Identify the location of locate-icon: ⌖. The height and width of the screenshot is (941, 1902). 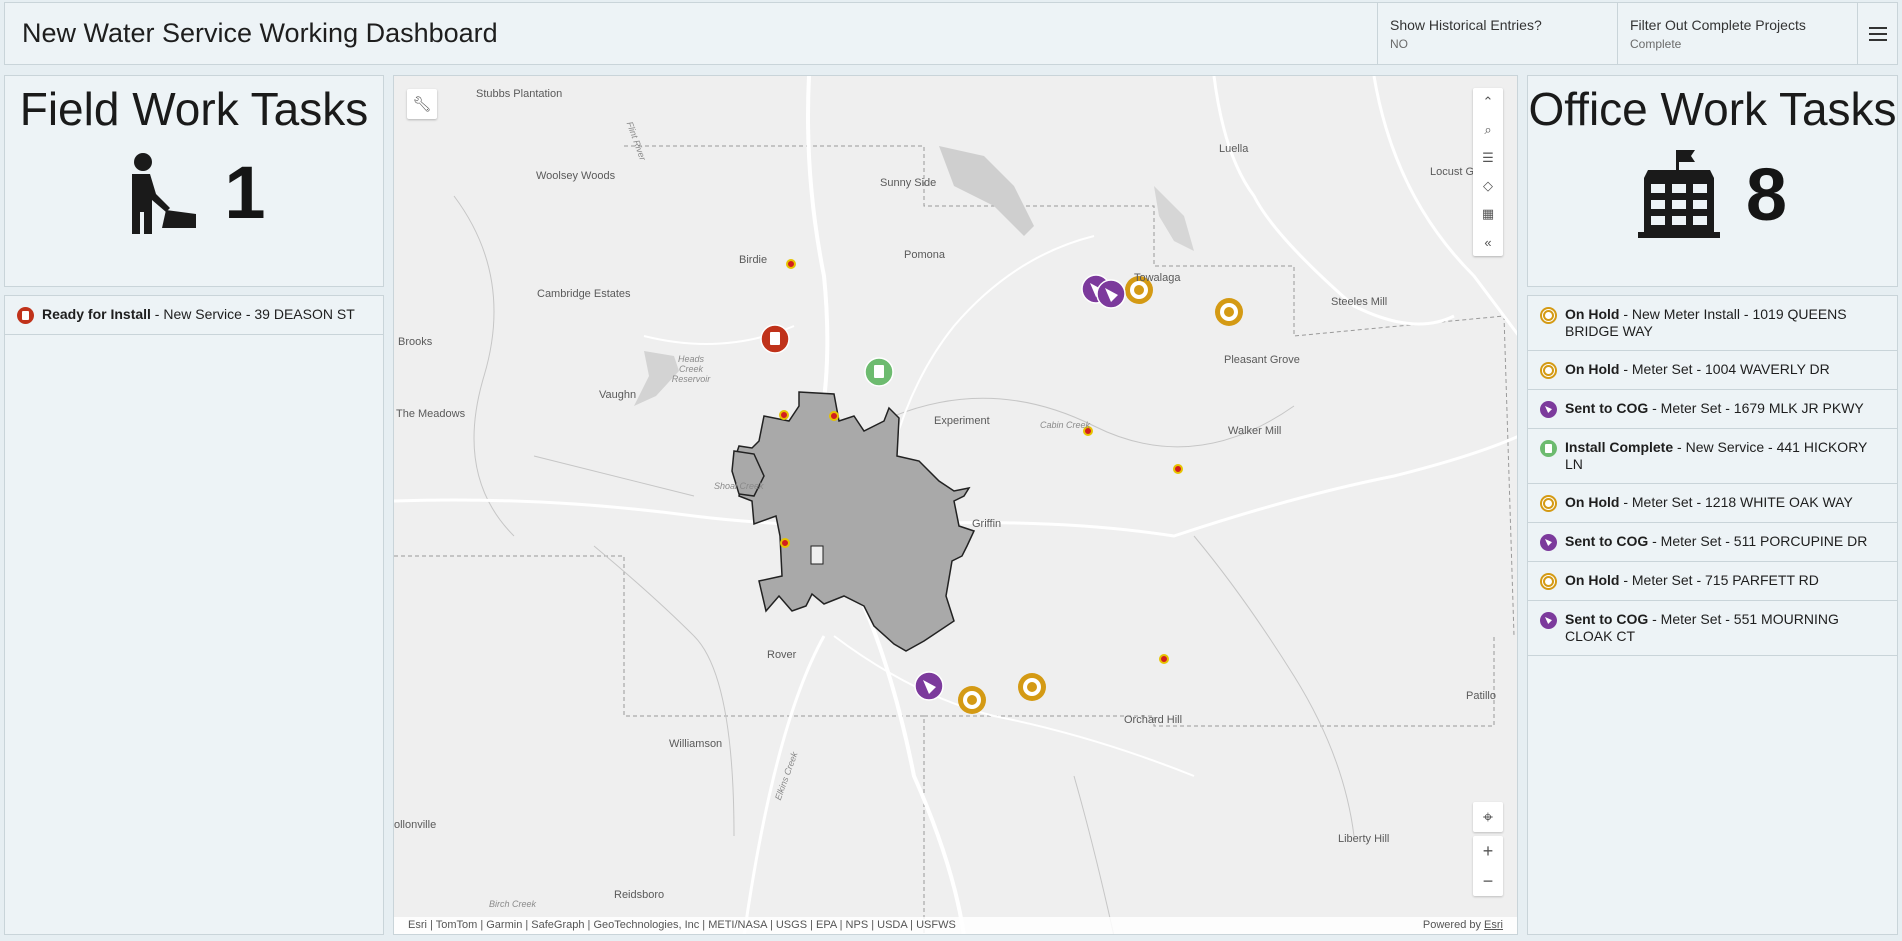
(1488, 816).